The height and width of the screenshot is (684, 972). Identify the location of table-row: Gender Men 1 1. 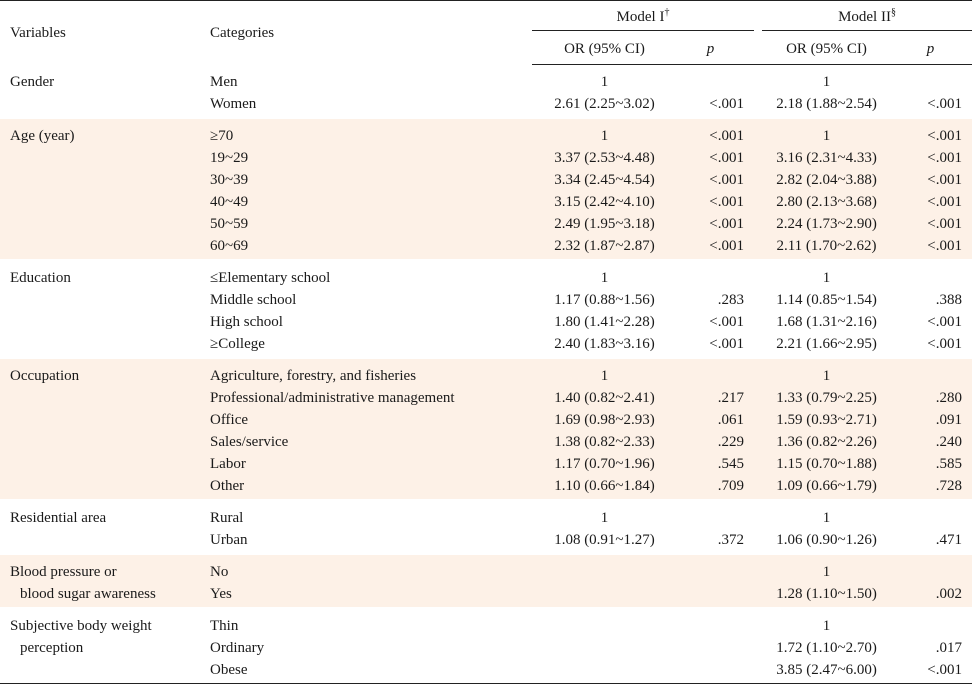
(486, 79).